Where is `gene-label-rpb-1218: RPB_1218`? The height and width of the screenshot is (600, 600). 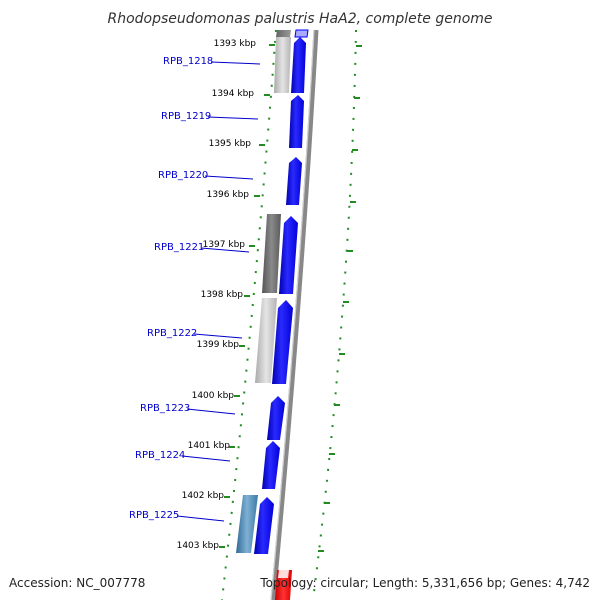 gene-label-rpb-1218: RPB_1218 is located at coordinates (188, 61).